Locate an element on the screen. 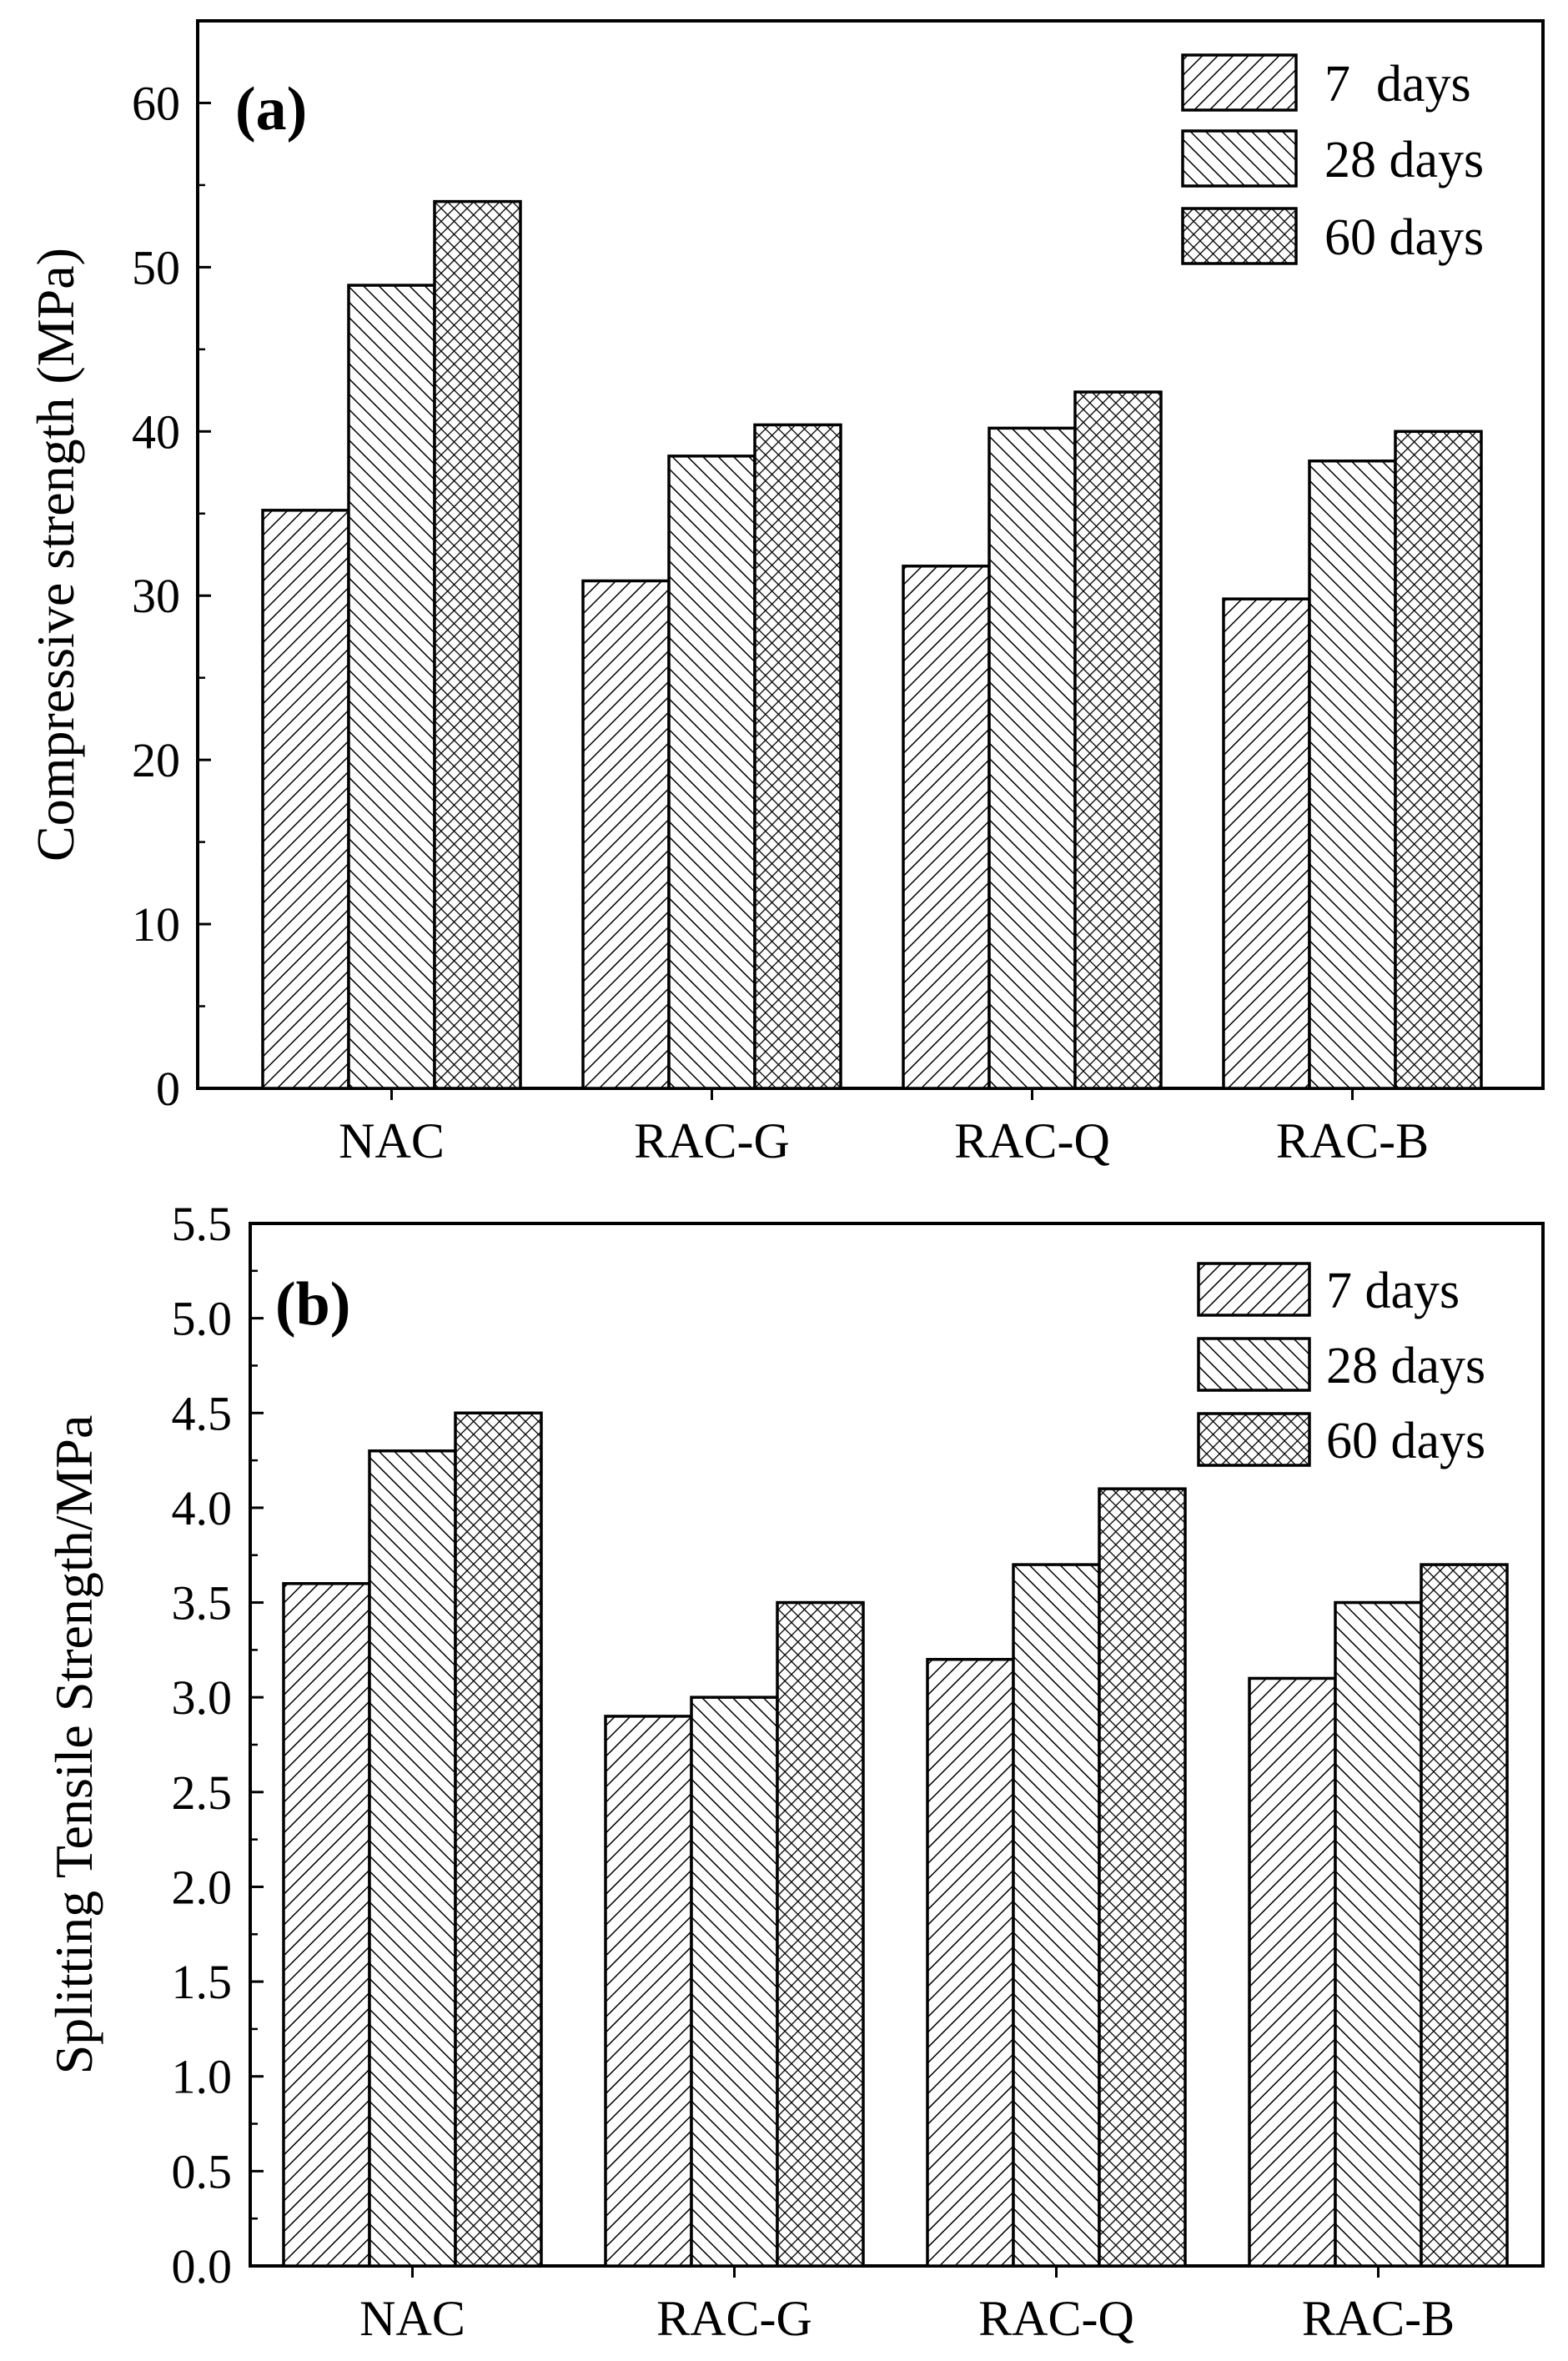  y-tick-label: 60 is located at coordinates (156, 103).